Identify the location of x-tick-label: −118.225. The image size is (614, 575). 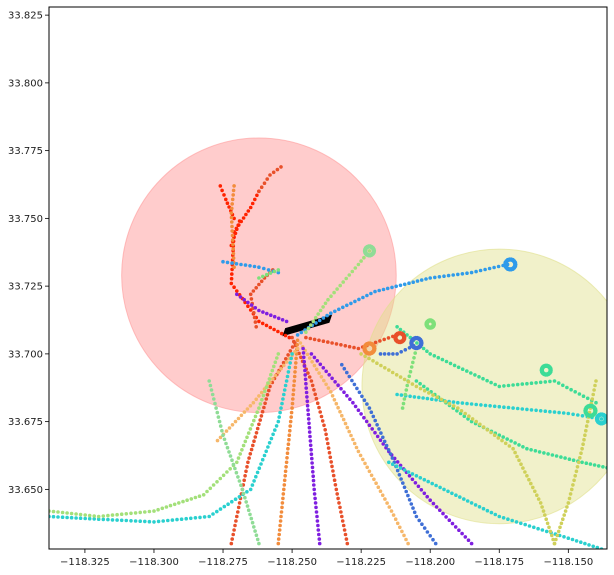
(361, 562).